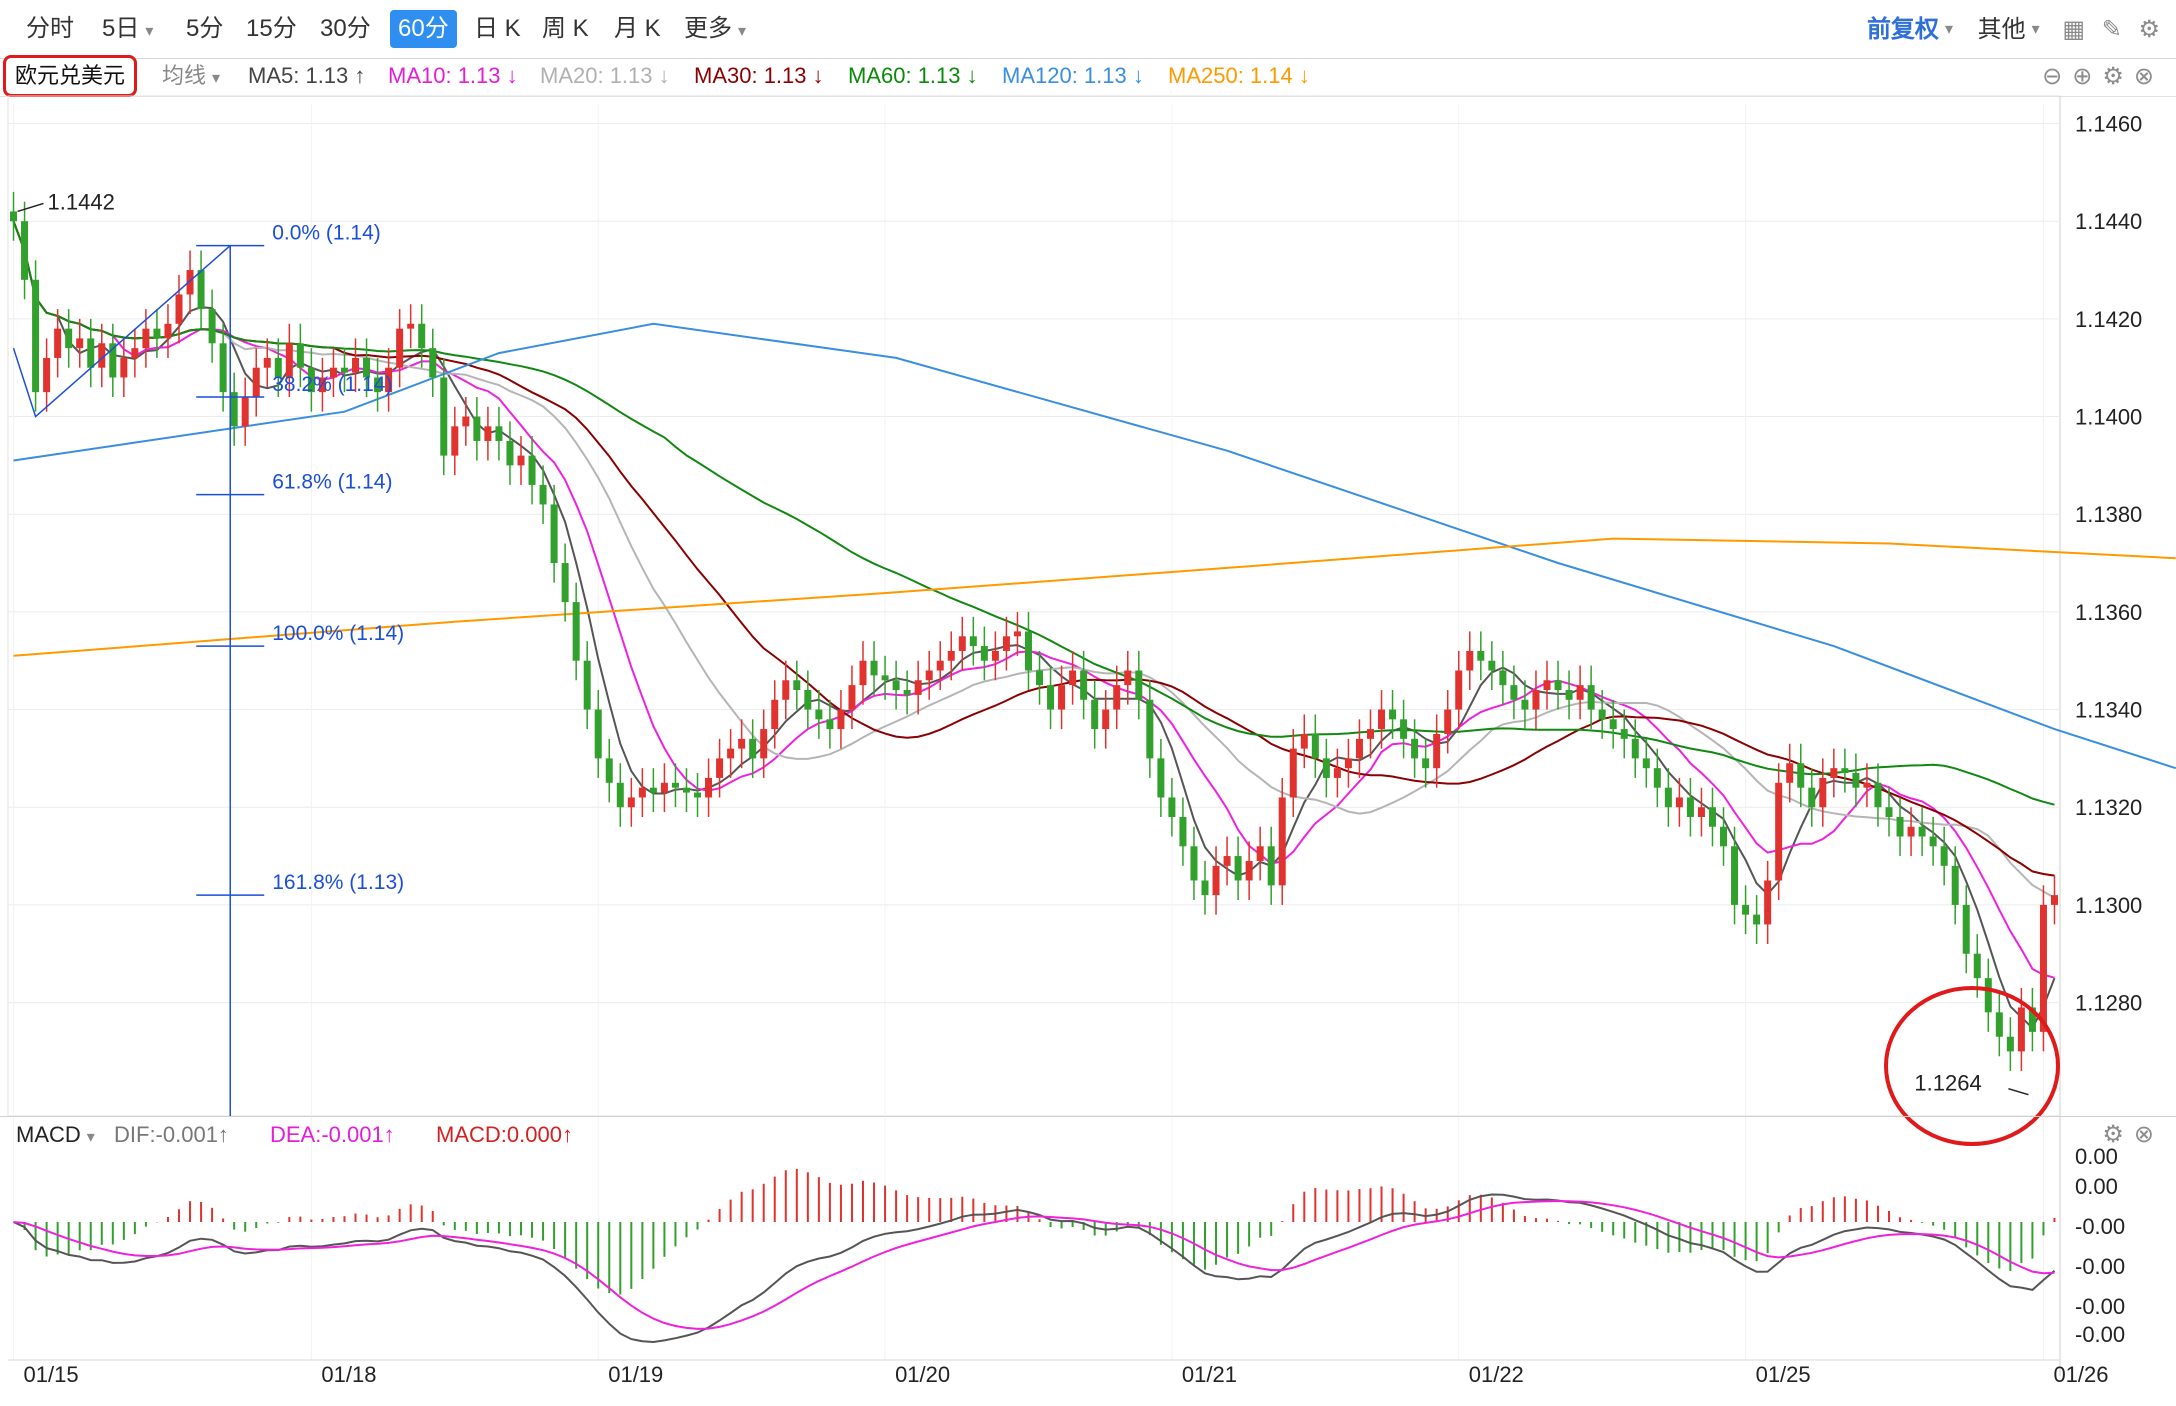 Image resolution: width=2176 pixels, height=1406 pixels. Describe the element at coordinates (81, 201) in the screenshot. I see `high-price-label: 1.1442` at that location.